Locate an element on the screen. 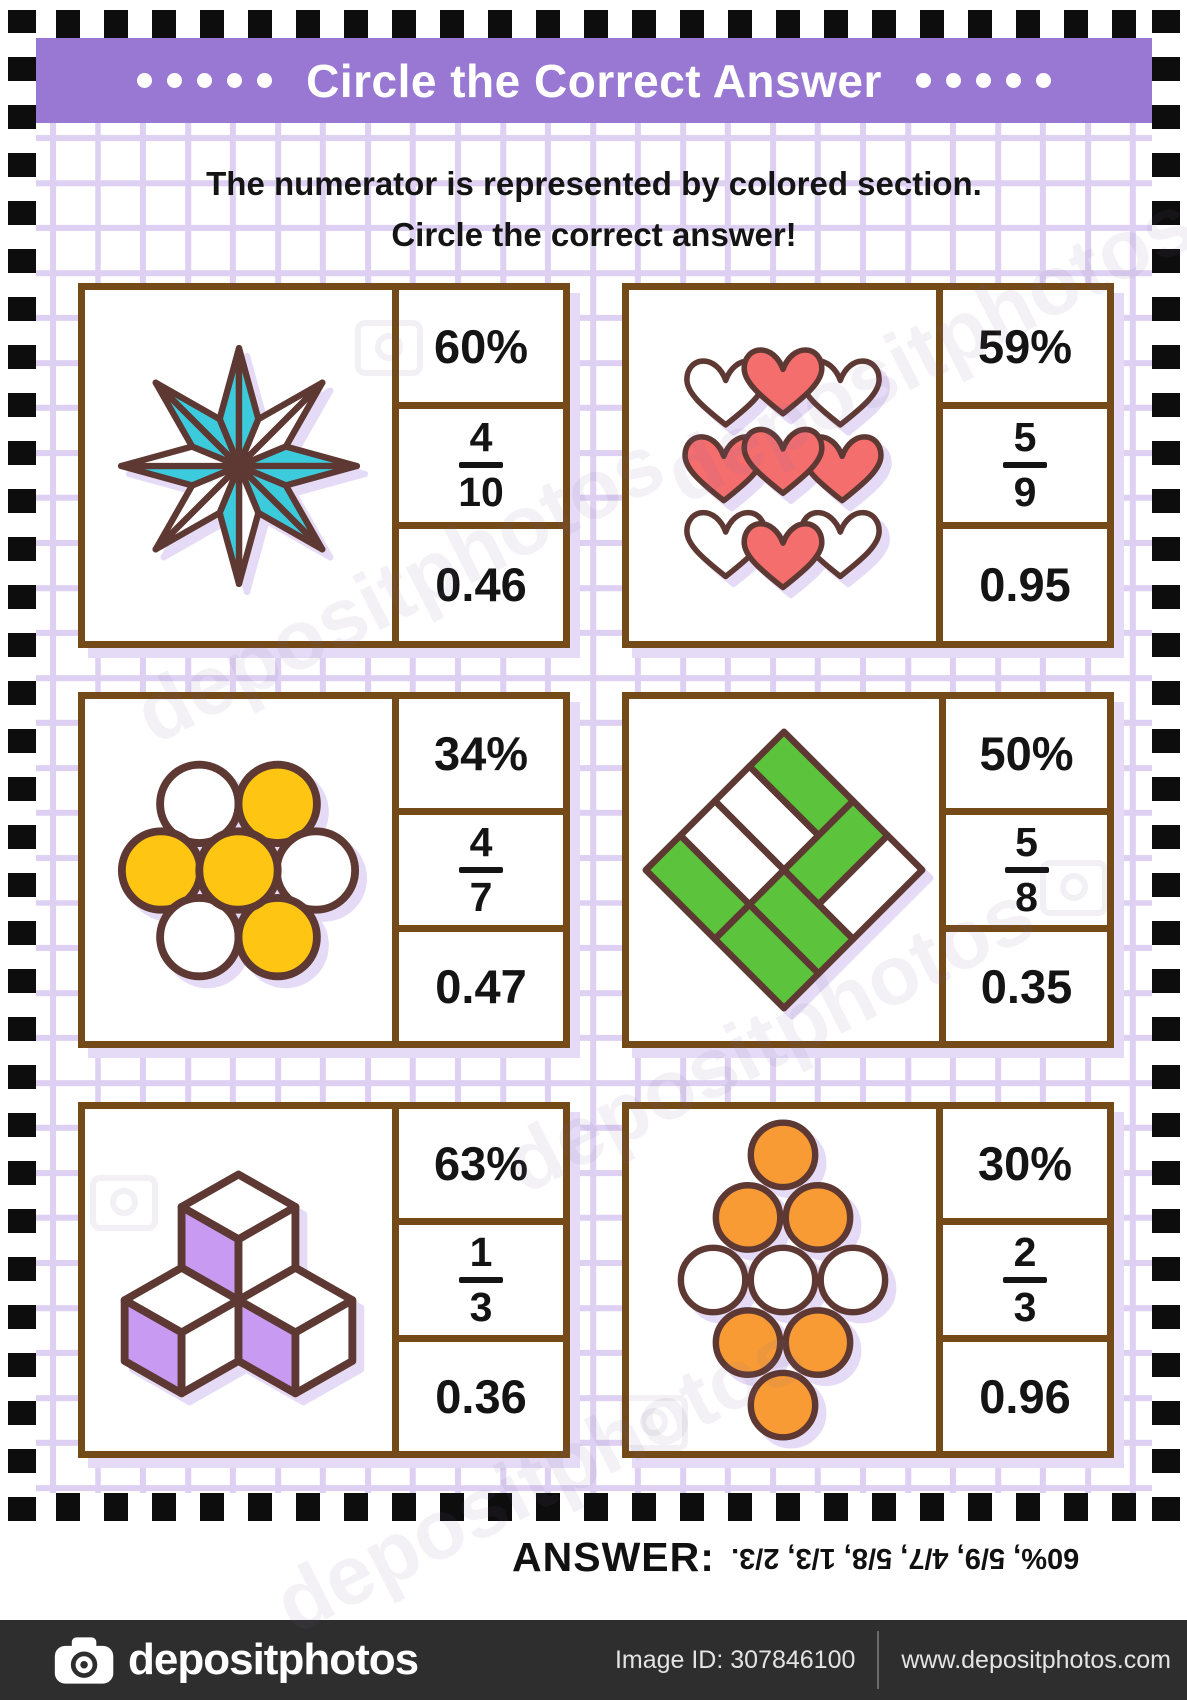 Image resolution: width=1187 pixels, height=1700 pixels. camera-icon is located at coordinates (84, 1660).